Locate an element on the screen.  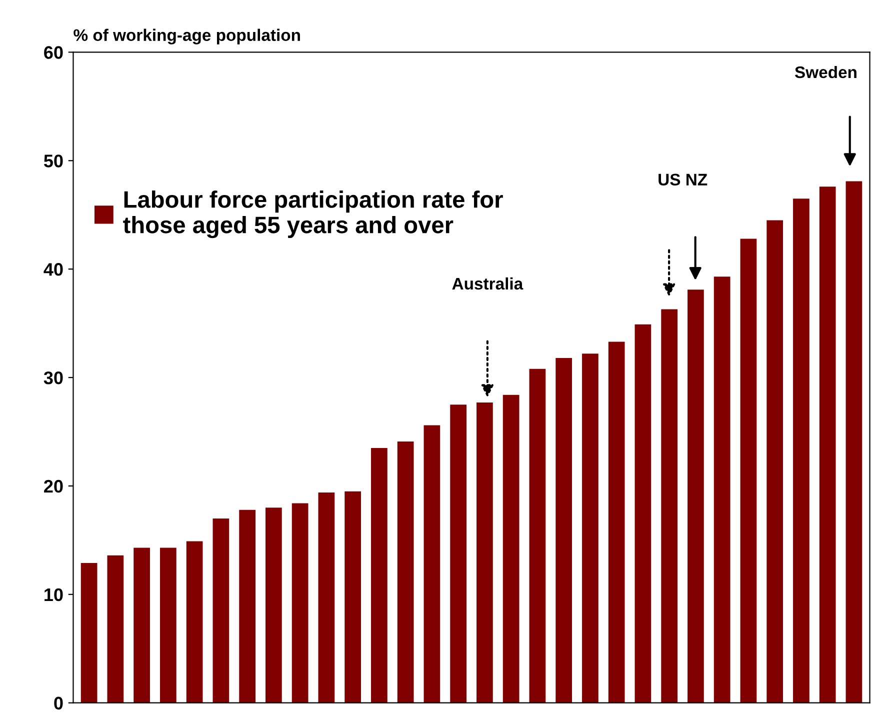
y-axis-title: % of working-age population is located at coordinates (187, 36).